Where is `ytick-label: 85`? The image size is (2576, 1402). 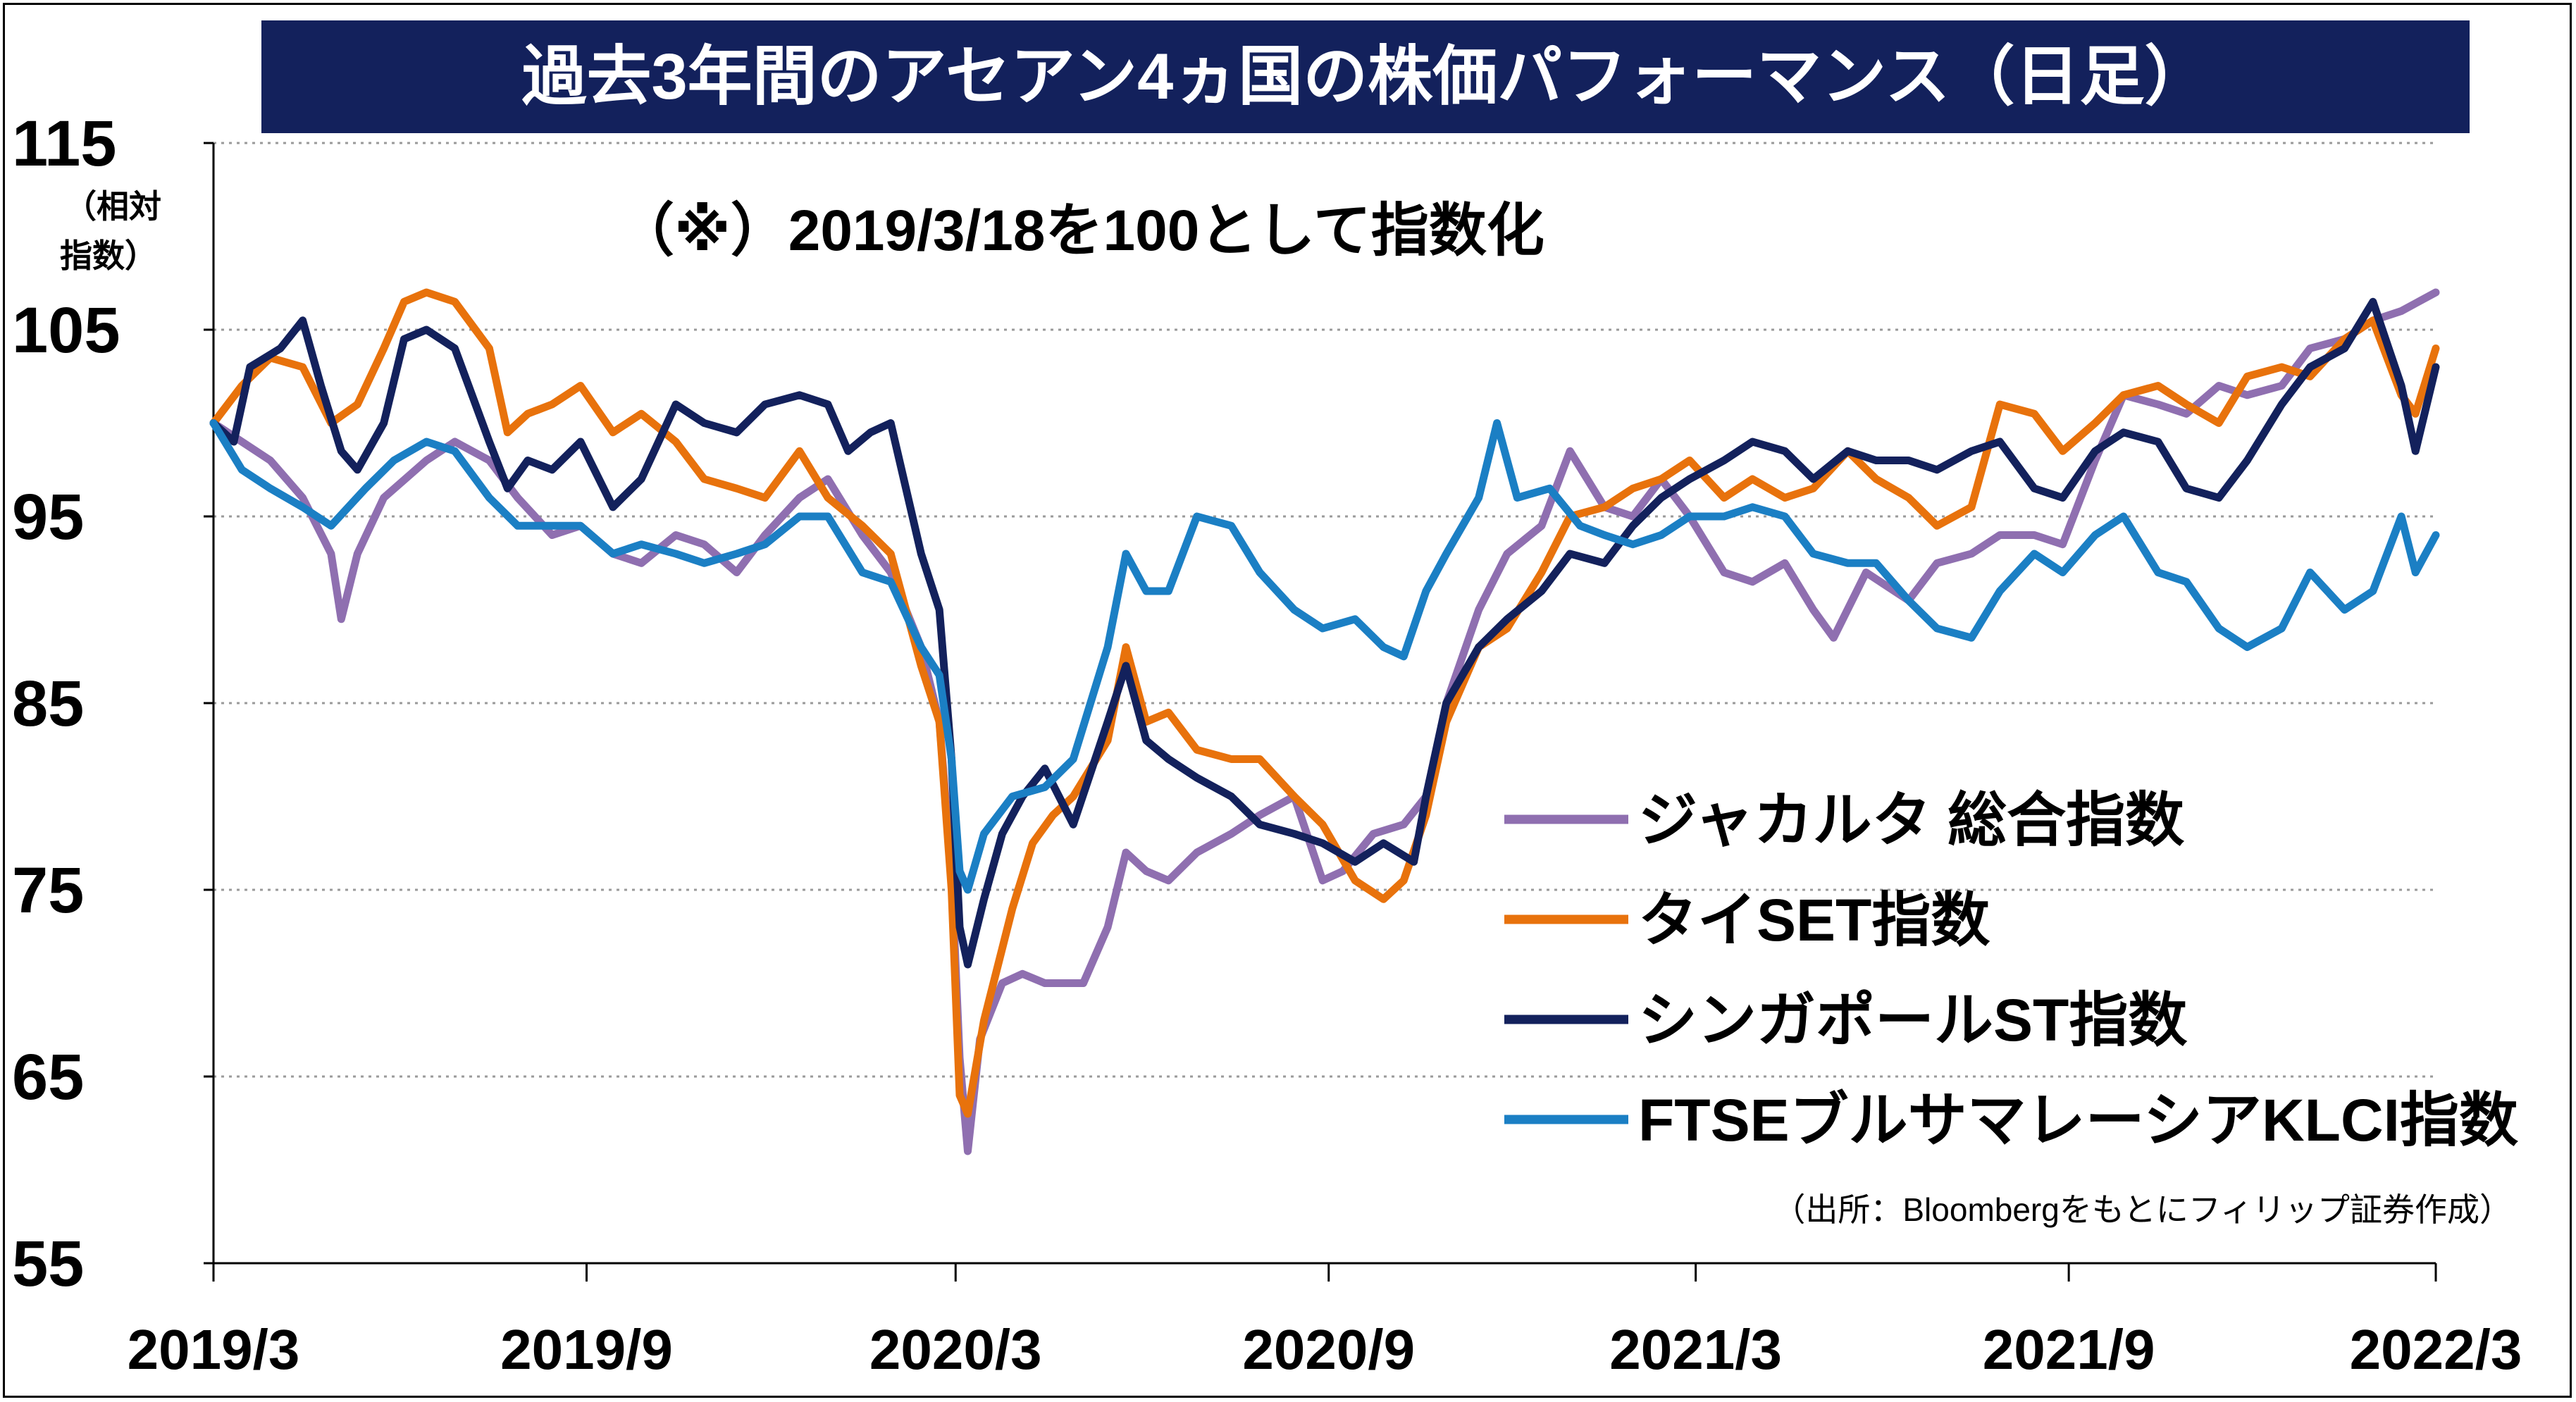
ytick-label: 85 is located at coordinates (48, 704).